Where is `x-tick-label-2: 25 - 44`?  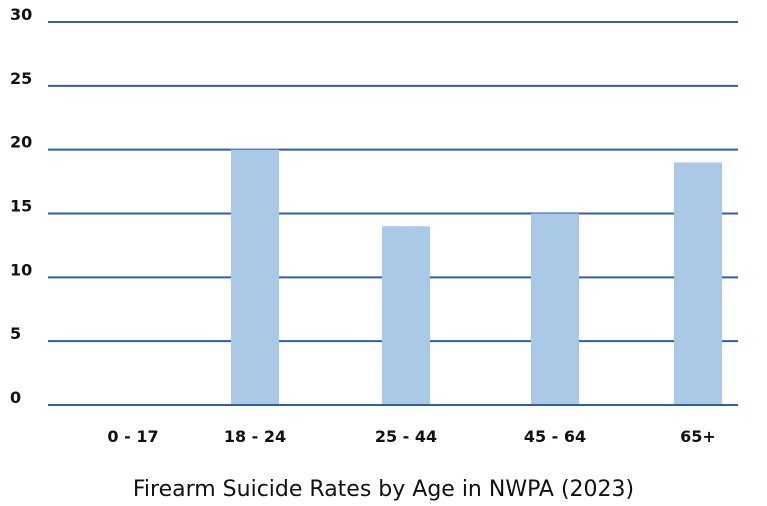
x-tick-label-2: 25 - 44 is located at coordinates (406, 436).